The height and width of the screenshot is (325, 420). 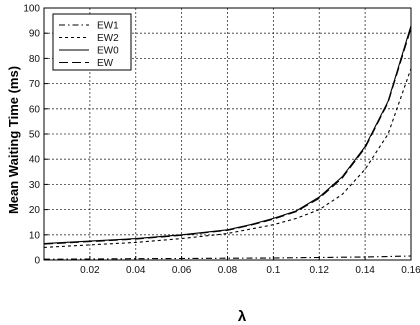 What do you see at coordinates (108, 38) in the screenshot?
I see `legend-label-ew2: EW2` at bounding box center [108, 38].